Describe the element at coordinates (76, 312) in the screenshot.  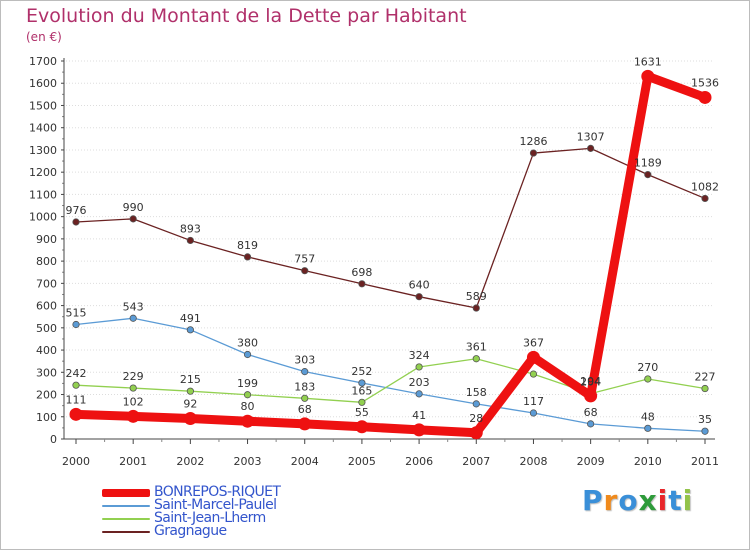
I see `data-label-saint-marcel-paulel: 515` at that location.